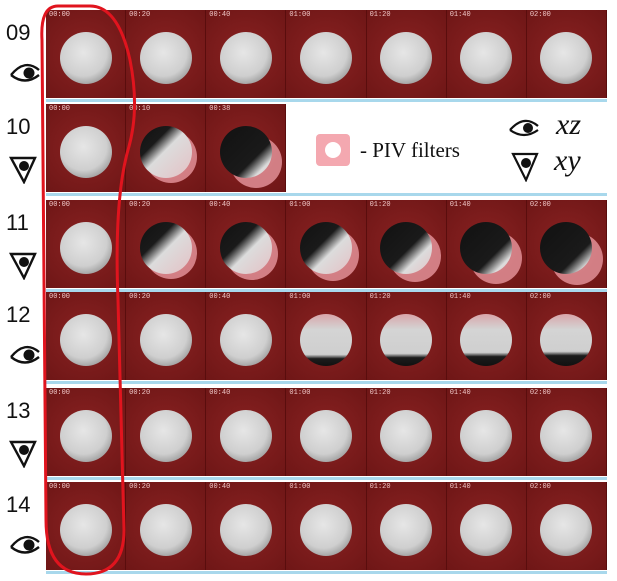 The height and width of the screenshot is (581, 617). I want to click on frame-10-0: 00:00, so click(86, 148).